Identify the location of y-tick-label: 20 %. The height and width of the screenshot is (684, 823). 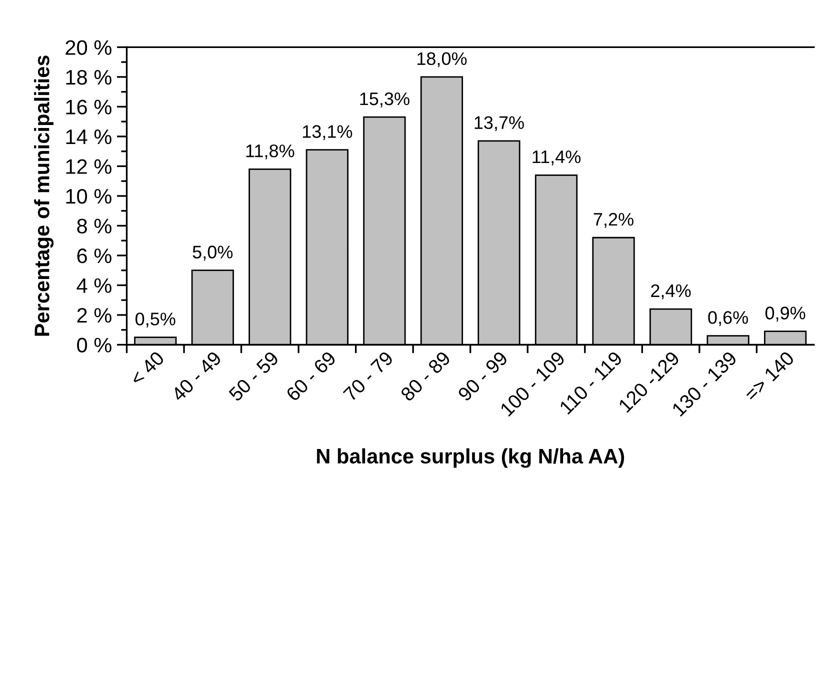
(89, 47).